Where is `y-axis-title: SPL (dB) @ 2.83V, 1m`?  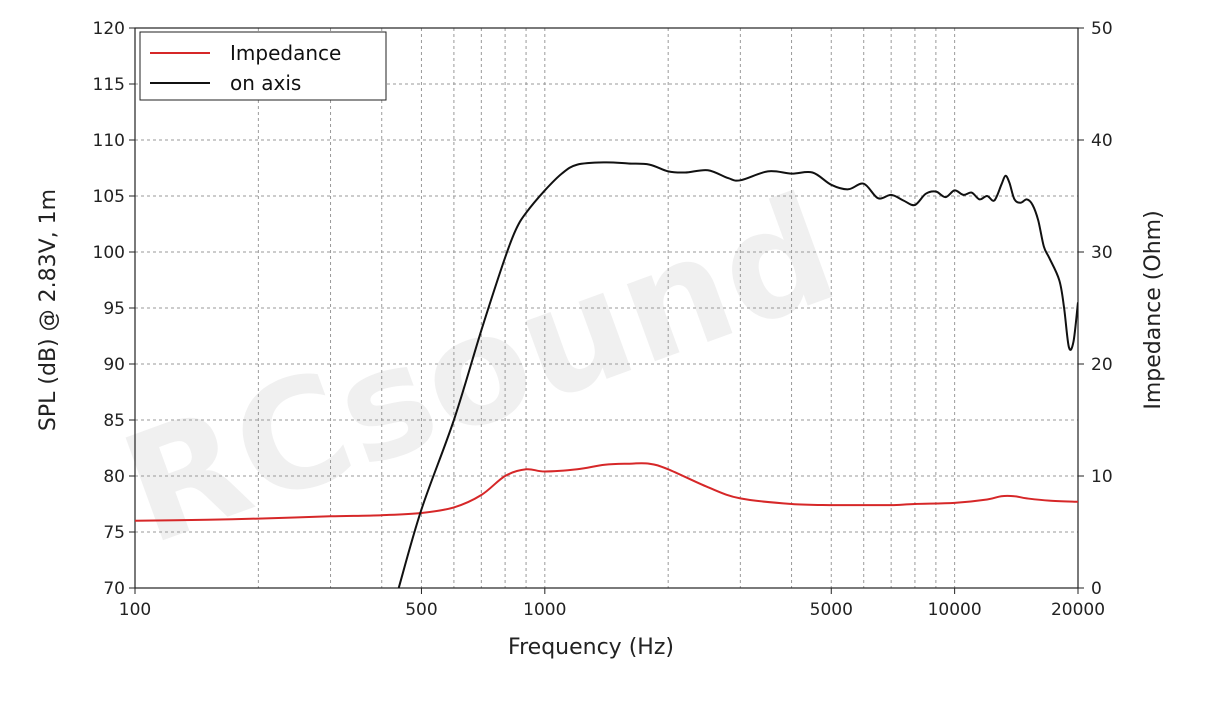
y-axis-title: SPL (dB) @ 2.83V, 1m is located at coordinates (48, 310).